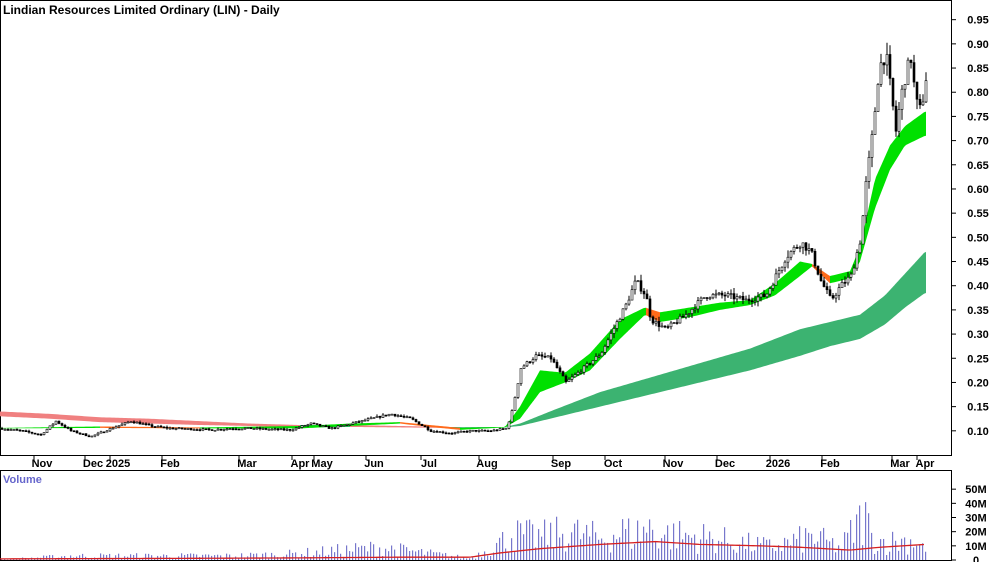  What do you see at coordinates (977, 93) in the screenshot?
I see `price-tick-label: 0.80` at bounding box center [977, 93].